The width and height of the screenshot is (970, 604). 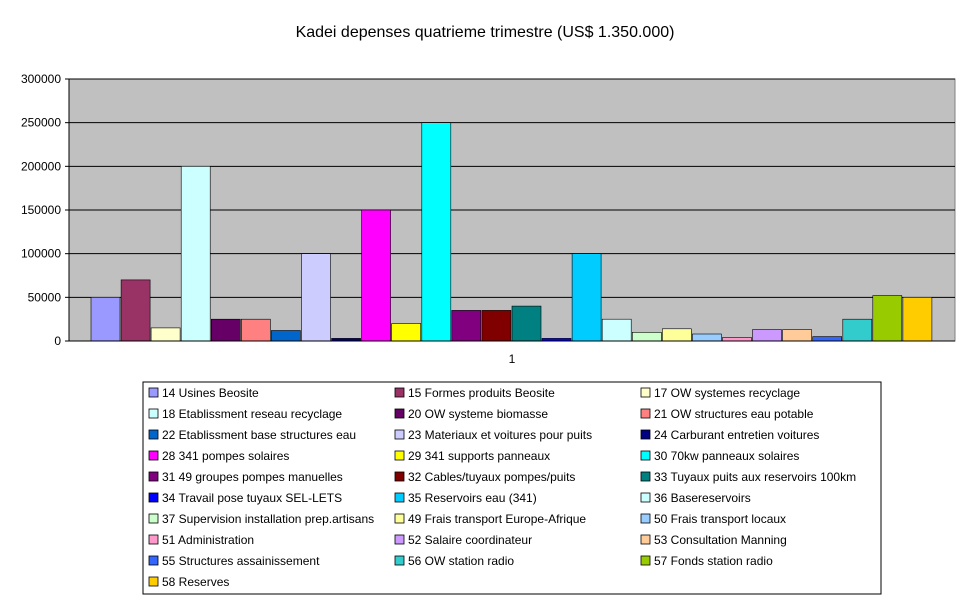 What do you see at coordinates (210, 393) in the screenshot?
I see `legend-label: 14 Usines Beosite` at bounding box center [210, 393].